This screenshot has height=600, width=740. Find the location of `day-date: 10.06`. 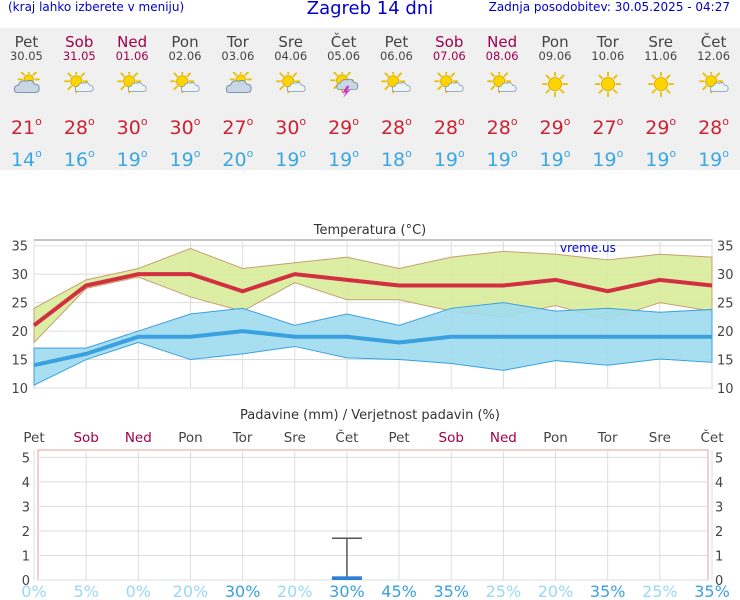

day-date: 10.06 is located at coordinates (608, 56).